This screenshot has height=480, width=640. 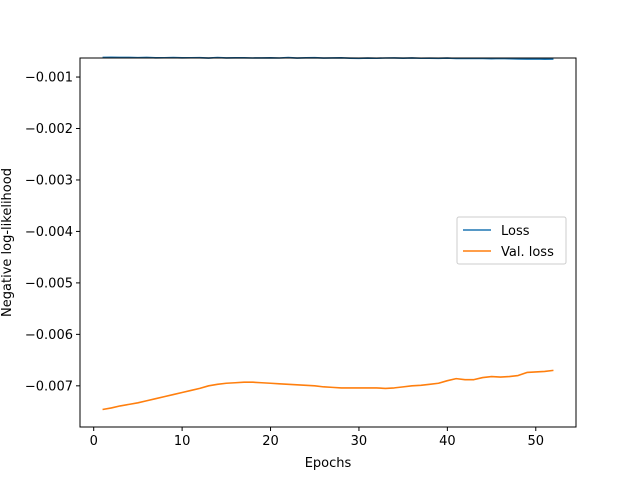 I want to click on legend-label-0: Loss, so click(x=515, y=231).